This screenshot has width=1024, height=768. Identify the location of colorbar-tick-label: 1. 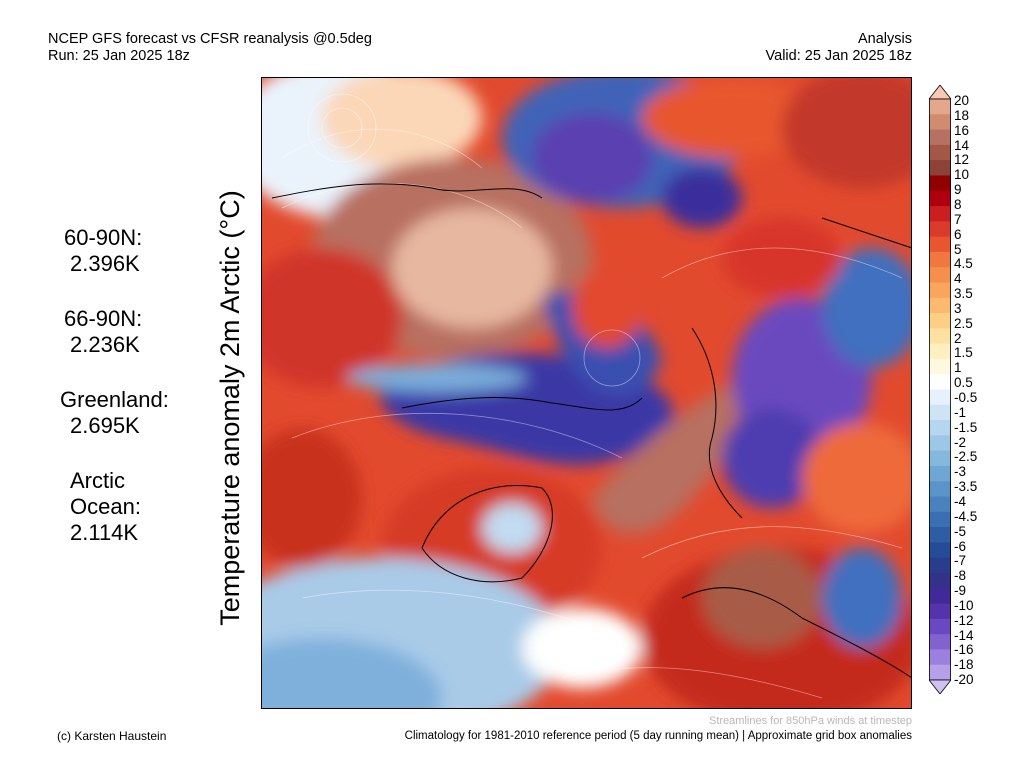
(958, 368).